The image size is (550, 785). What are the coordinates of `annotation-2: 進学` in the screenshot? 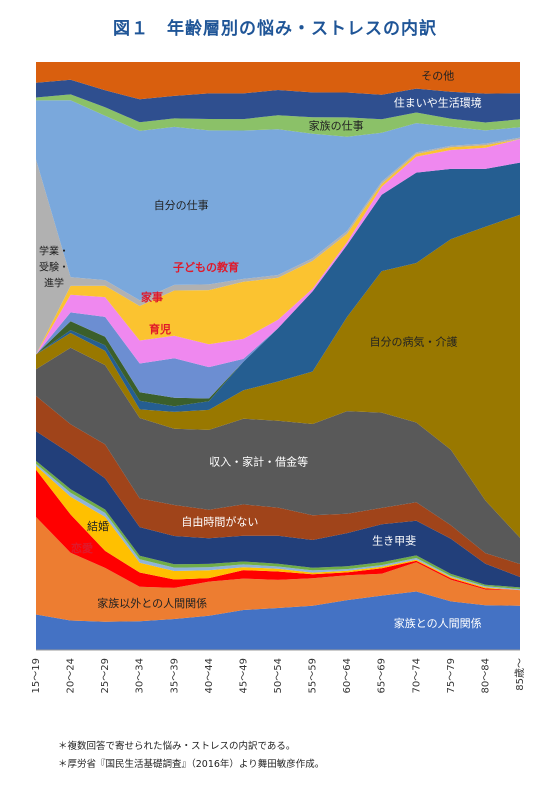 It's located at (54, 282).